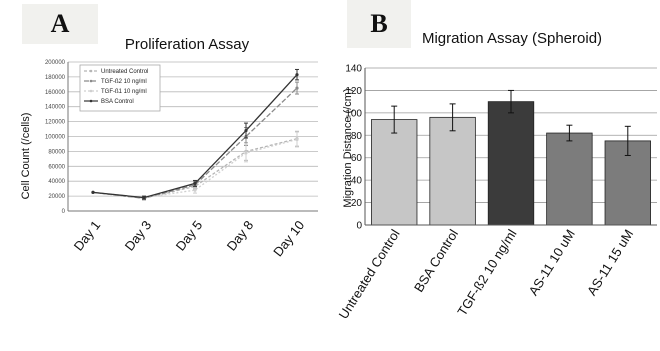 This screenshot has width=660, height=351. What do you see at coordinates (64, 212) in the screenshot?
I see `chart-a-ytick-label: 0` at bounding box center [64, 212].